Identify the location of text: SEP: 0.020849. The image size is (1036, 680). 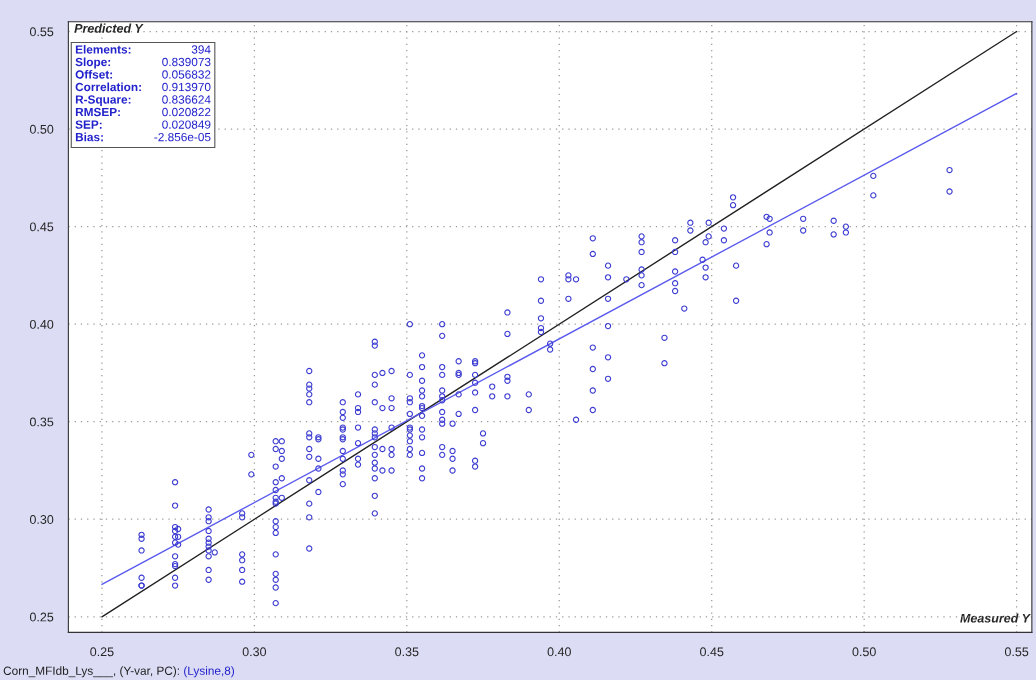
(143, 124).